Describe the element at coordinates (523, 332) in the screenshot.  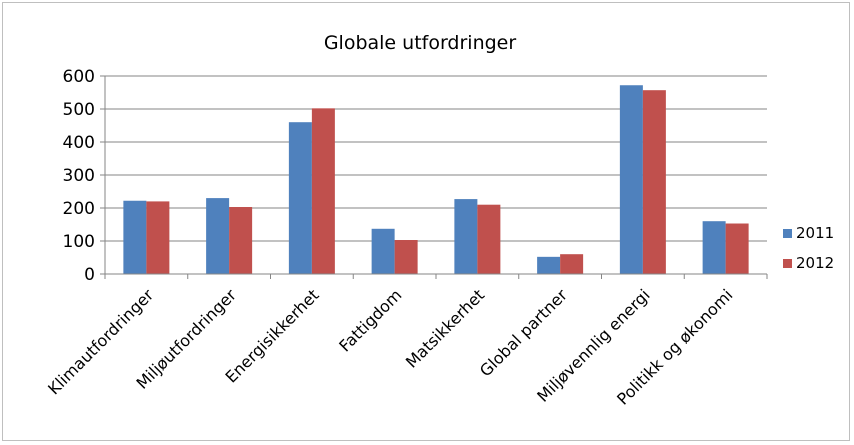
I see `x-tick-label: Global partner` at that location.